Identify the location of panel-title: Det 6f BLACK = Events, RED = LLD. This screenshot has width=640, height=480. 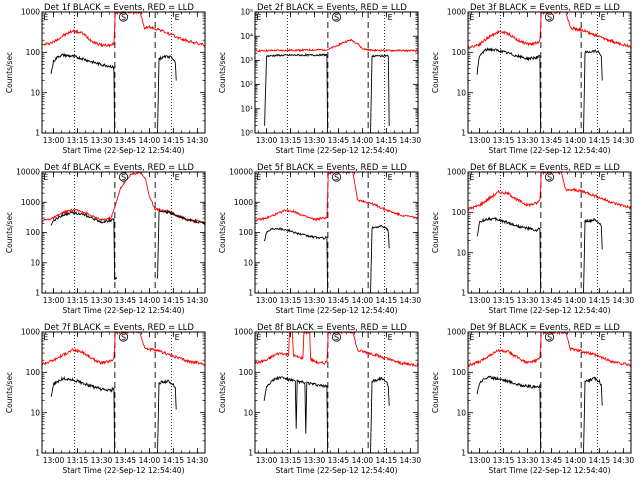
(545, 168).